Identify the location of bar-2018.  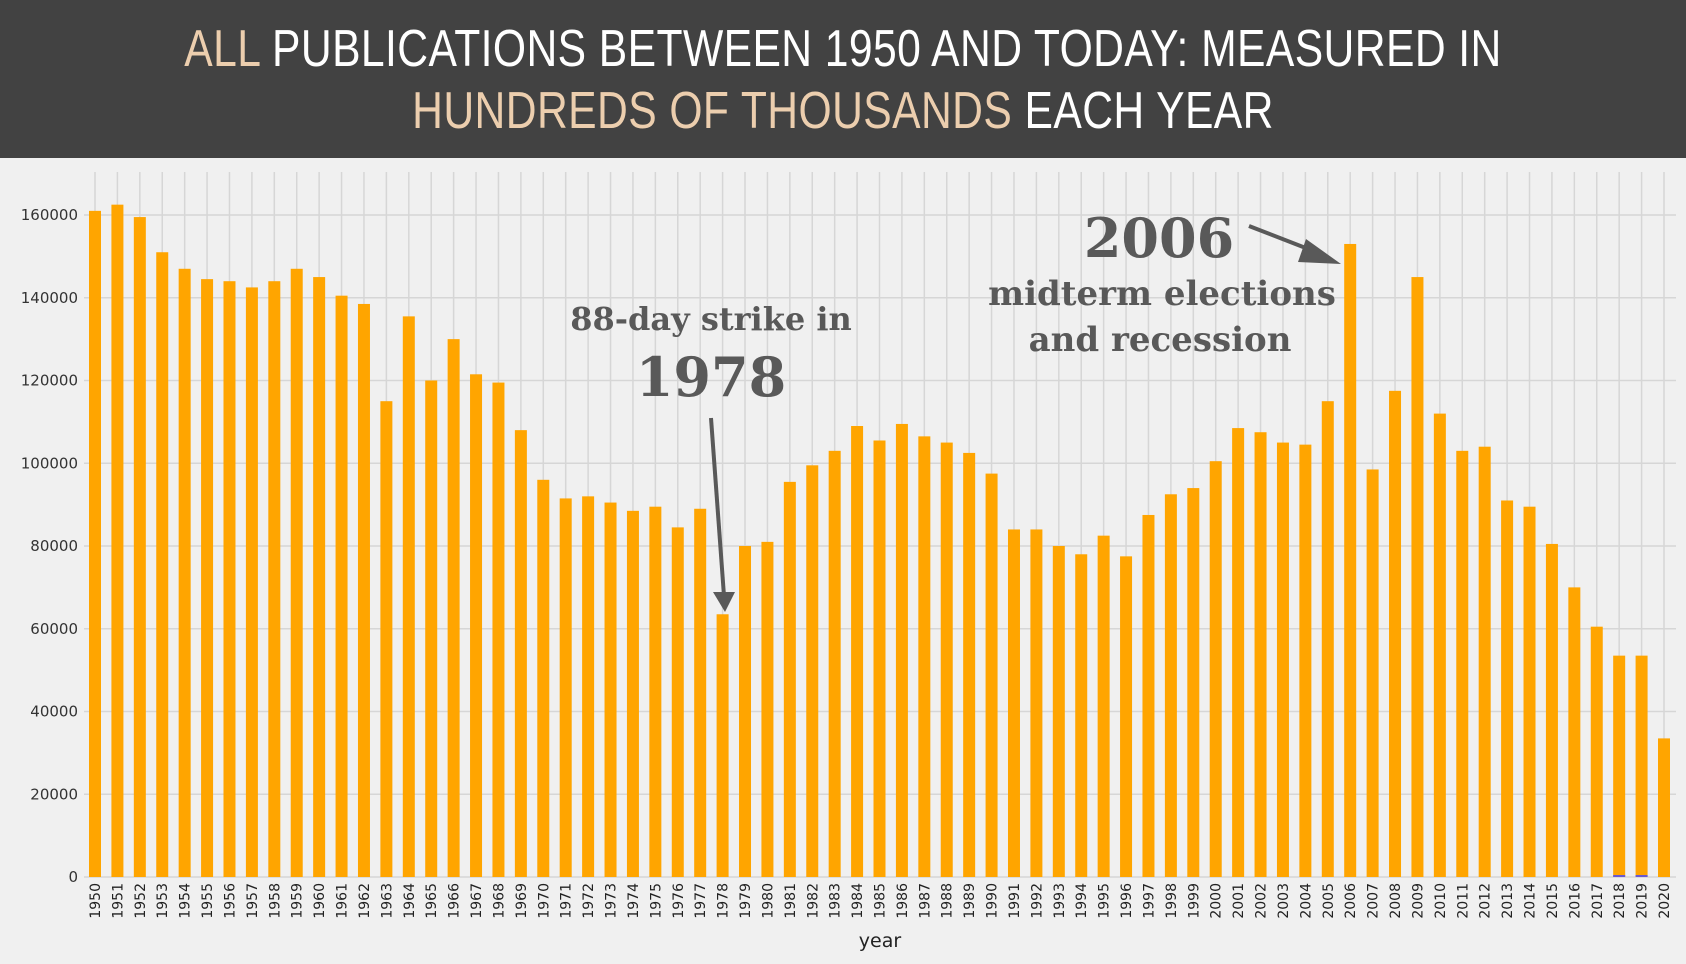
(1619, 766).